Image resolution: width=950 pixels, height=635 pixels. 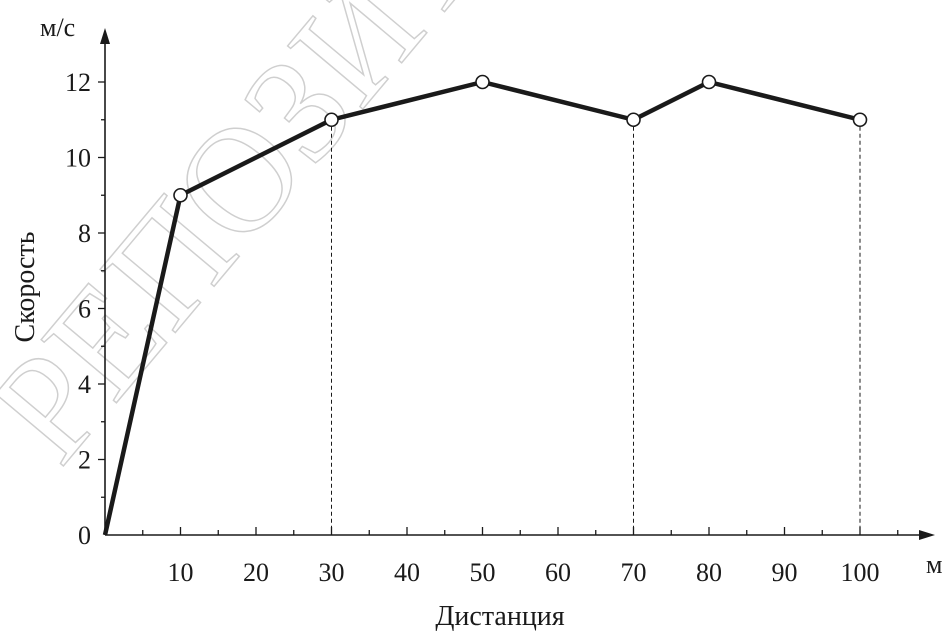 I want to click on y-axis-unit: м/с, so click(x=57, y=27).